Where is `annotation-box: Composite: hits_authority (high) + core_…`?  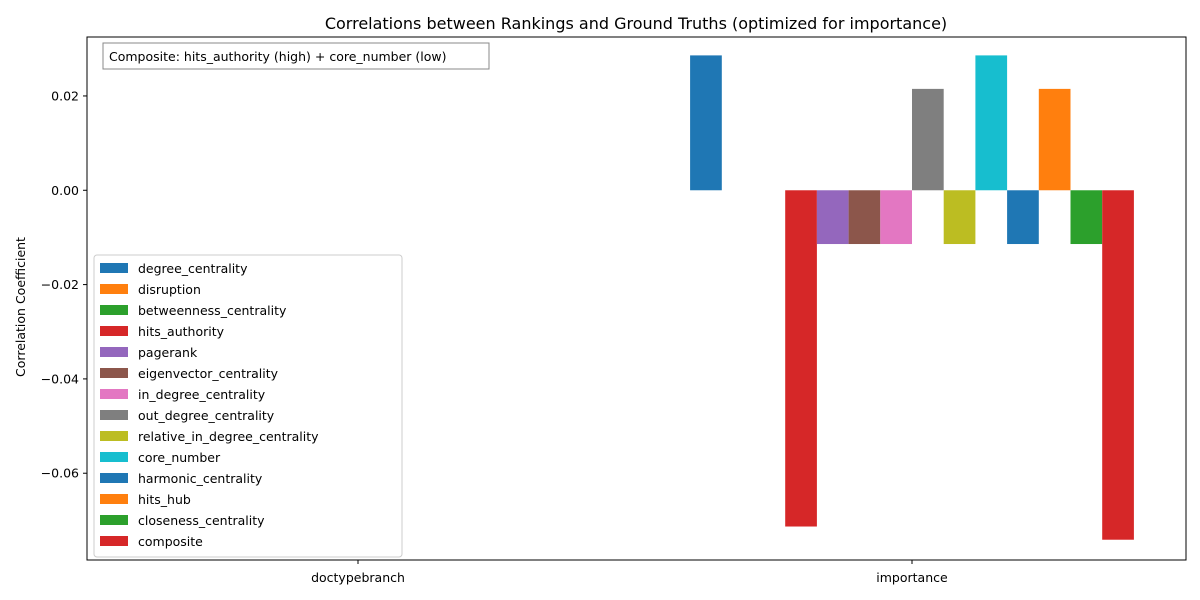 annotation-box: Composite: hits_authority (high) + core_… is located at coordinates (296, 56).